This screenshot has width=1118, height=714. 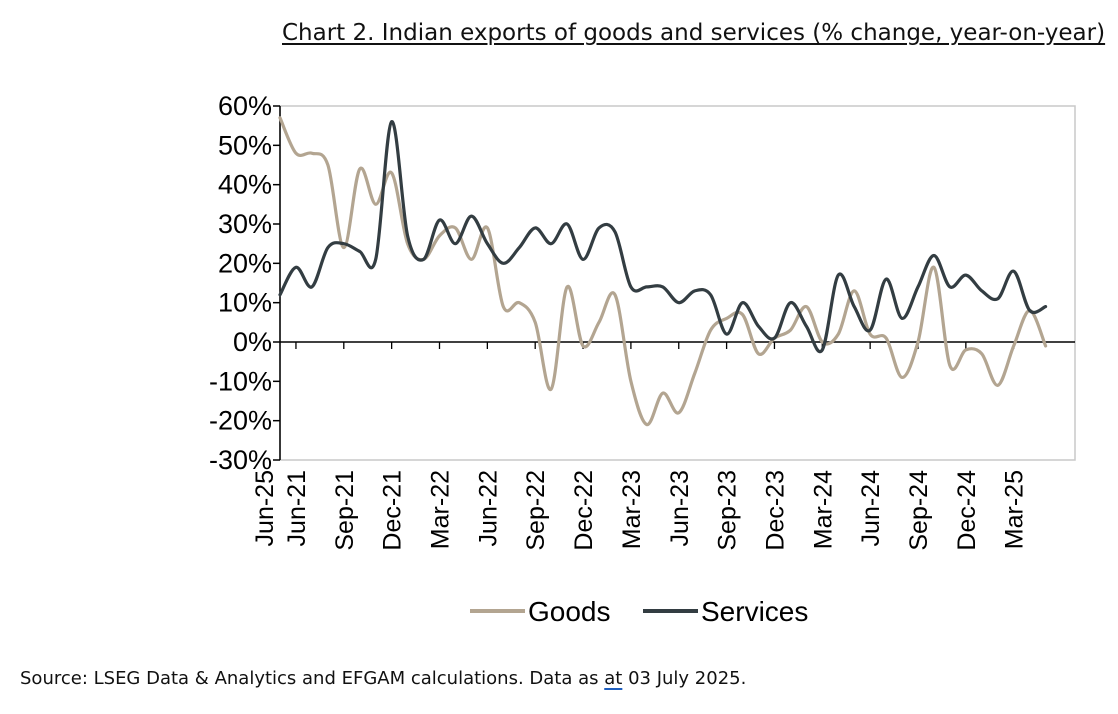 I want to click on y-tick-label: -20%, so click(x=240, y=421).